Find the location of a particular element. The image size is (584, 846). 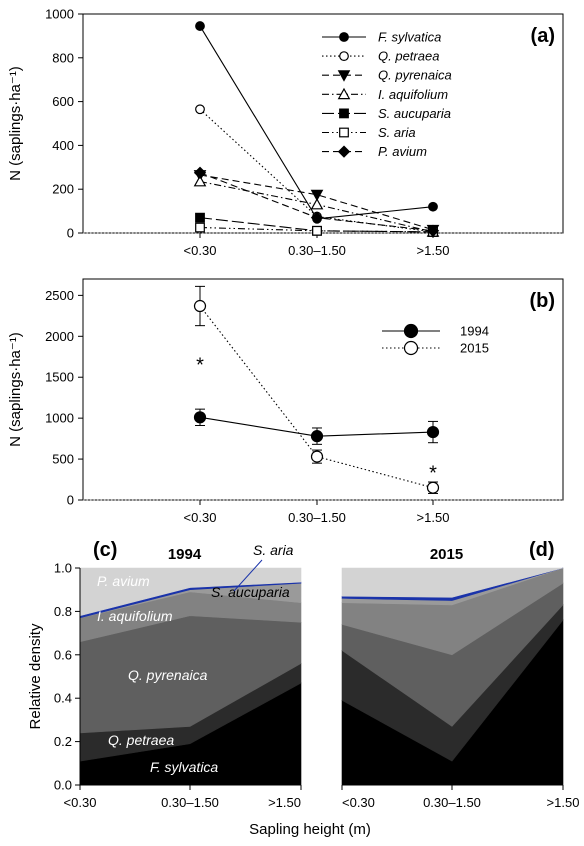

area-label-p-avium: P. avium is located at coordinates (123, 581).